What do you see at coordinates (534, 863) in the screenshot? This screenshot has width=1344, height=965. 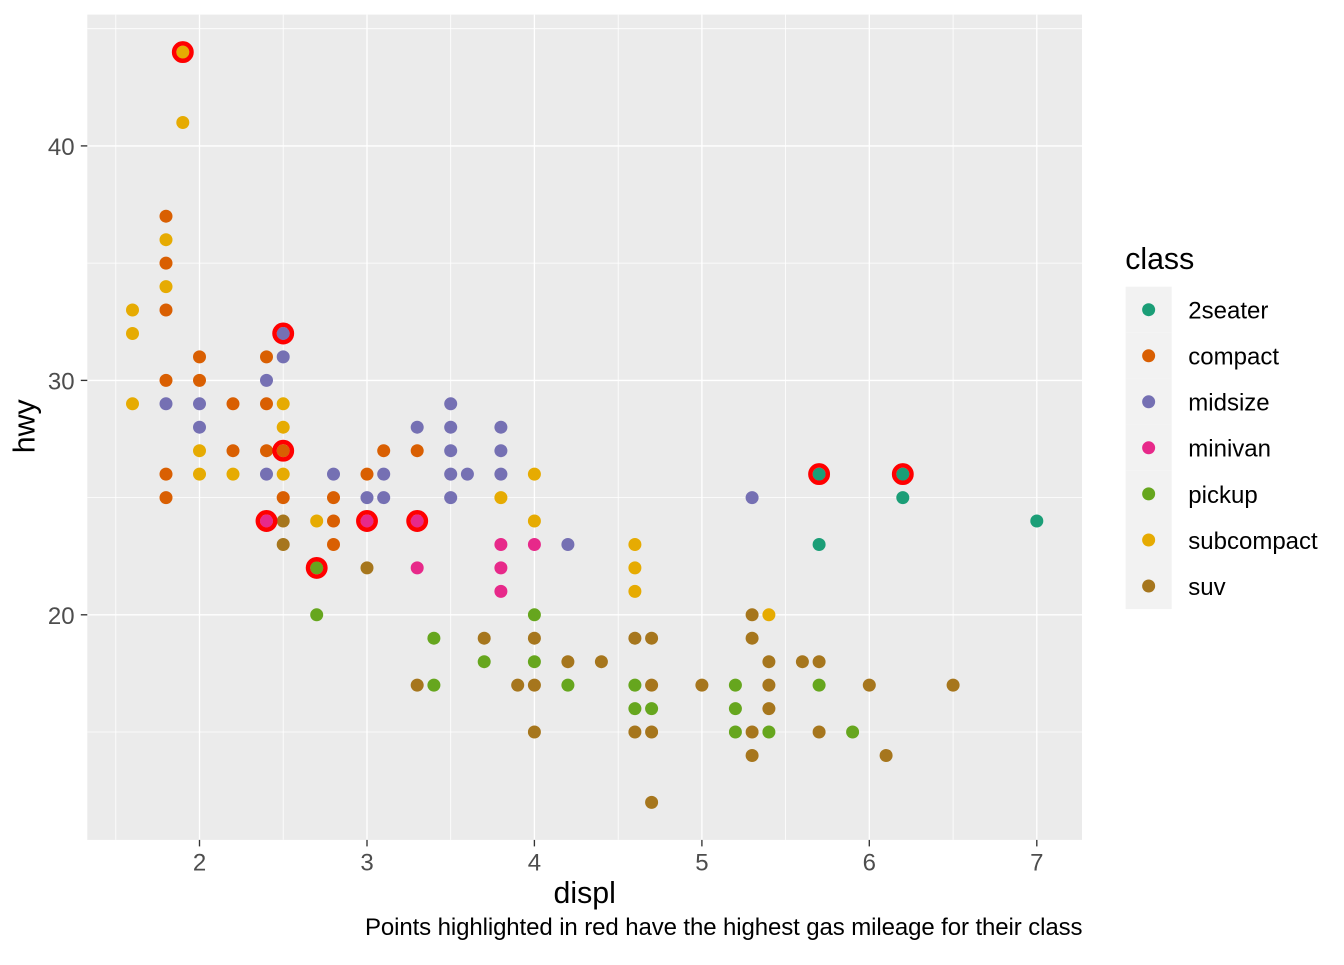 I see `svg-text: 4` at bounding box center [534, 863].